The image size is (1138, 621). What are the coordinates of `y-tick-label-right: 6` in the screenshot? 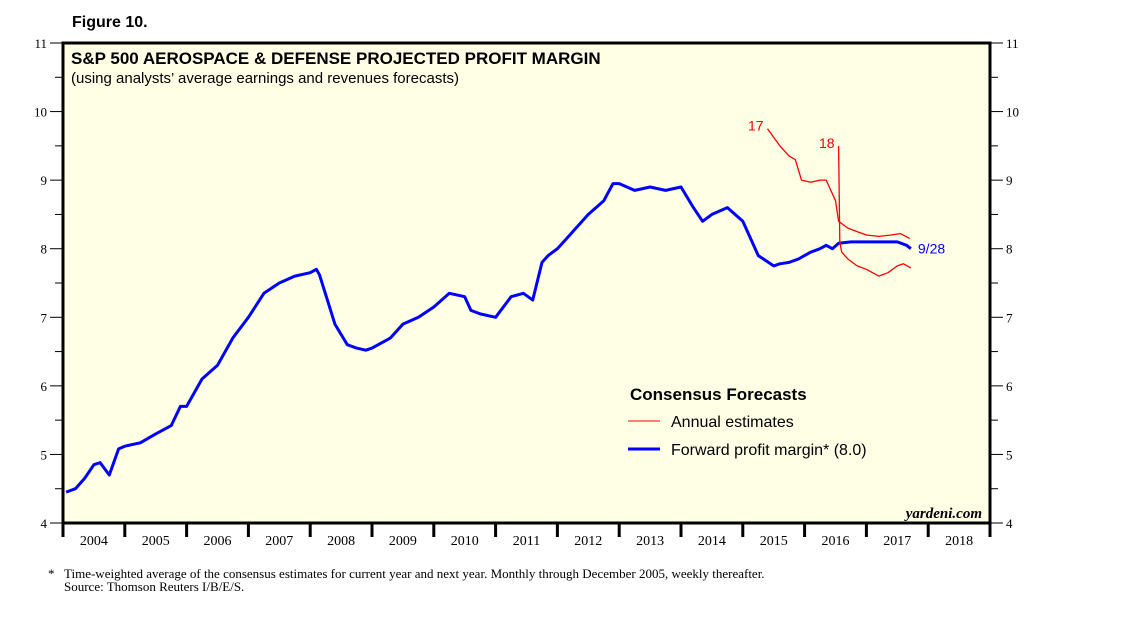 It's located at (1009, 386).